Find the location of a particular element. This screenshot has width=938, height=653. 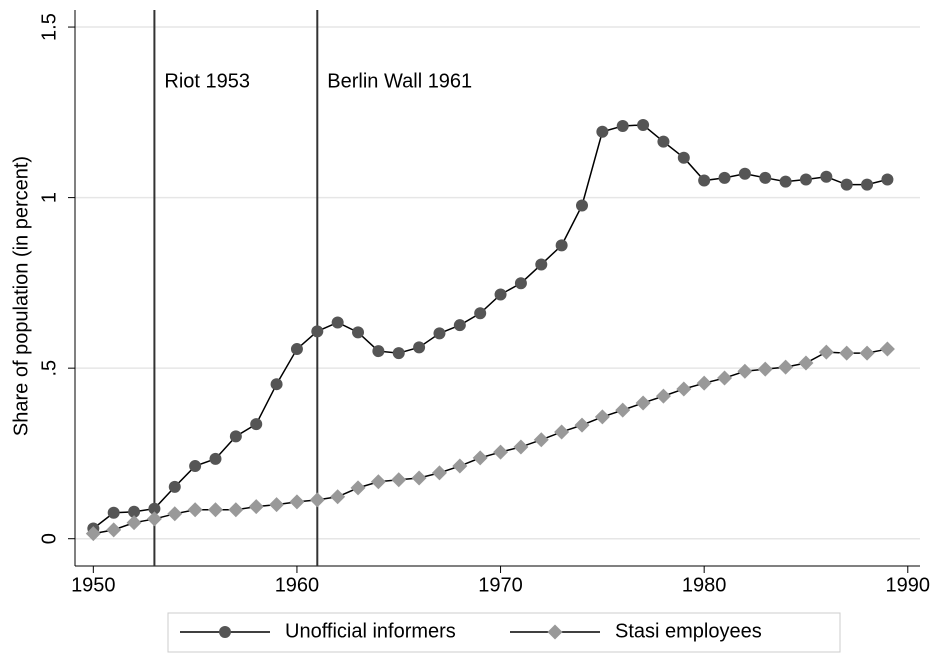

y-tick-label: .5 is located at coordinates (49, 368).